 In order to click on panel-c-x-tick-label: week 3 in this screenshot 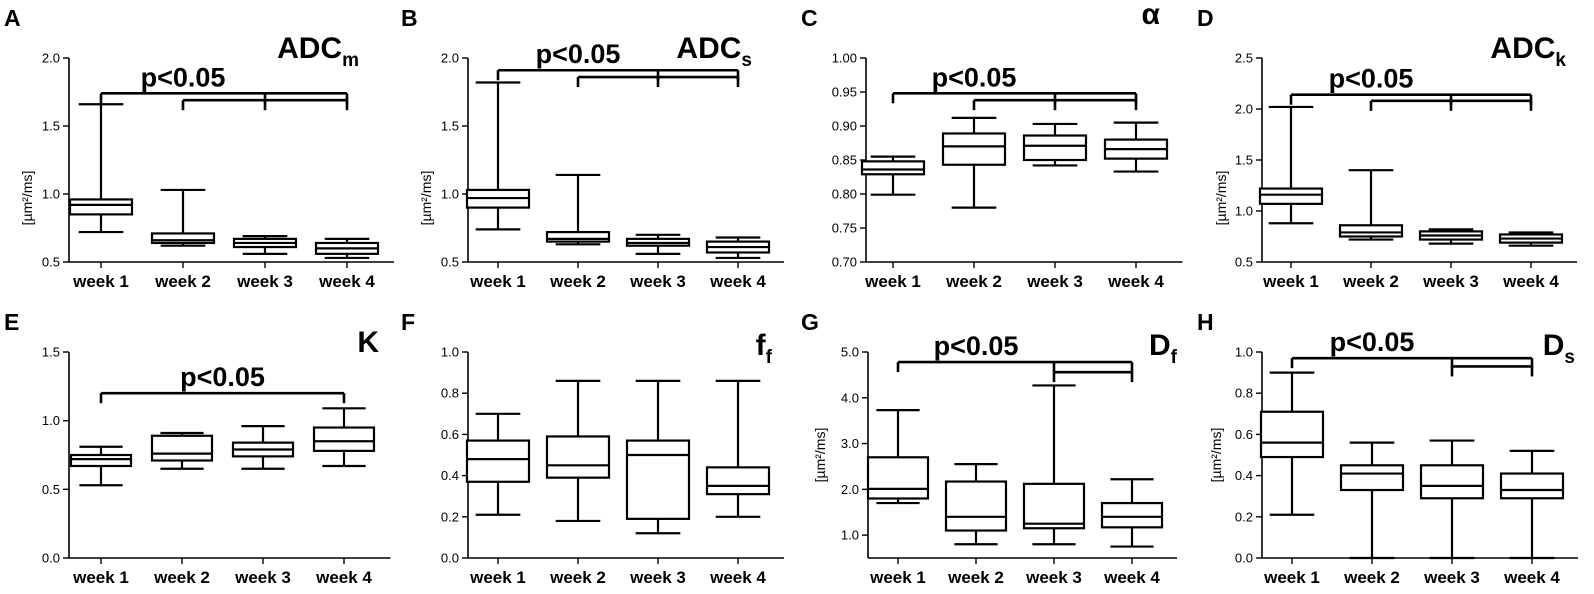, I will do `click(1054, 281)`.